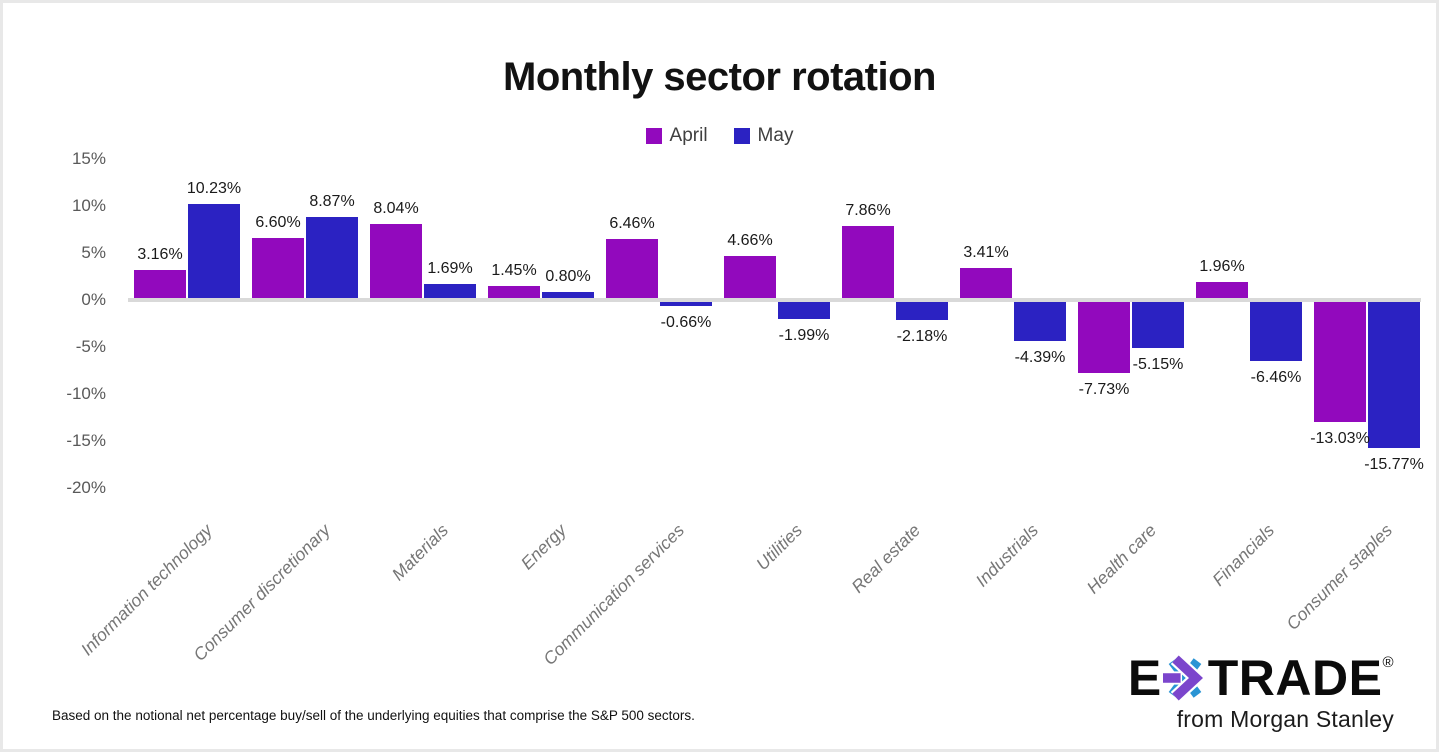 The height and width of the screenshot is (752, 1439). I want to click on bar-april-utilities, so click(750, 278).